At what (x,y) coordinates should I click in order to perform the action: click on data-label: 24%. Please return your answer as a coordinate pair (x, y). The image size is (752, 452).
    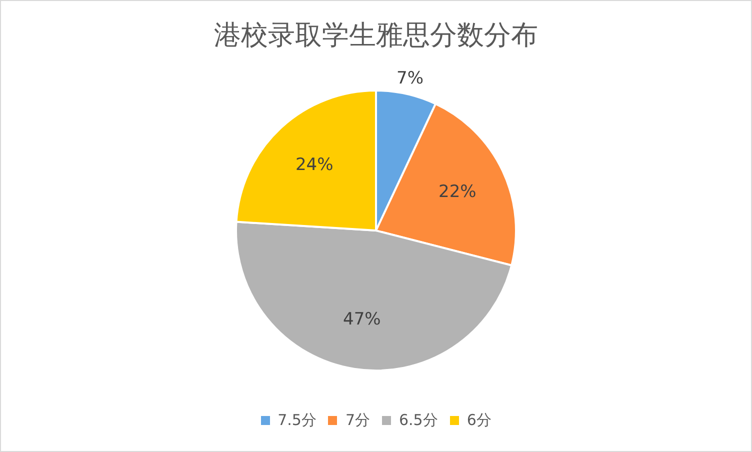
    Looking at the image, I should click on (314, 164).